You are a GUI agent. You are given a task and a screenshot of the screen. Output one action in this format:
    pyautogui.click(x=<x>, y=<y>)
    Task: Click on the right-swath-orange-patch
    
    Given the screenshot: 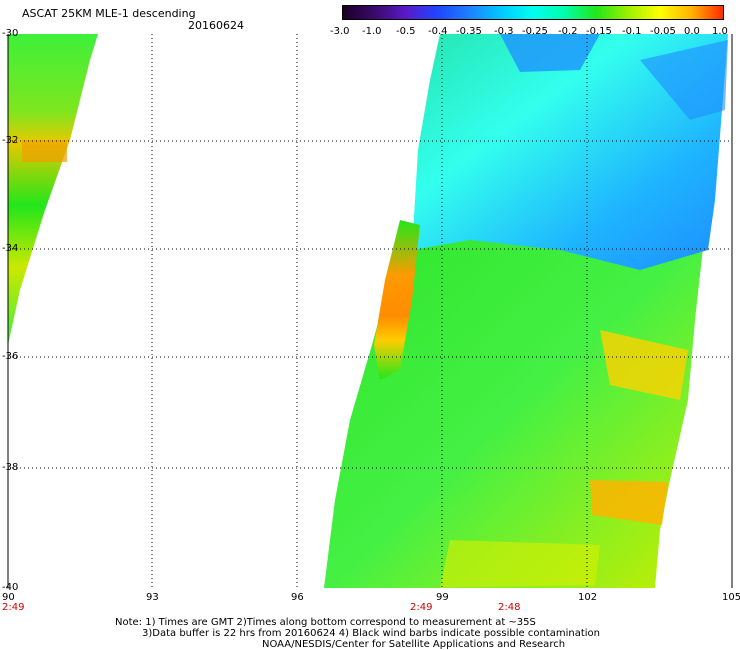 What is the action you would take?
    pyautogui.click(x=629, y=502)
    